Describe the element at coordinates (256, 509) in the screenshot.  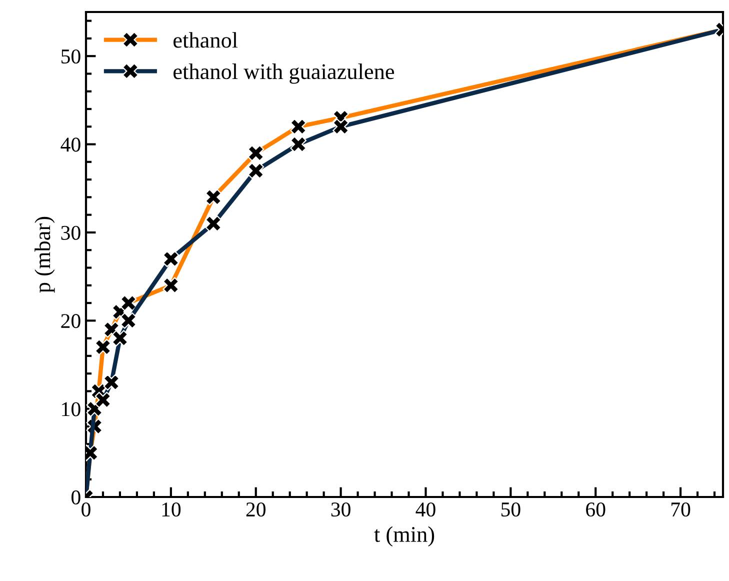
I see `x-tick-label: 20` at that location.